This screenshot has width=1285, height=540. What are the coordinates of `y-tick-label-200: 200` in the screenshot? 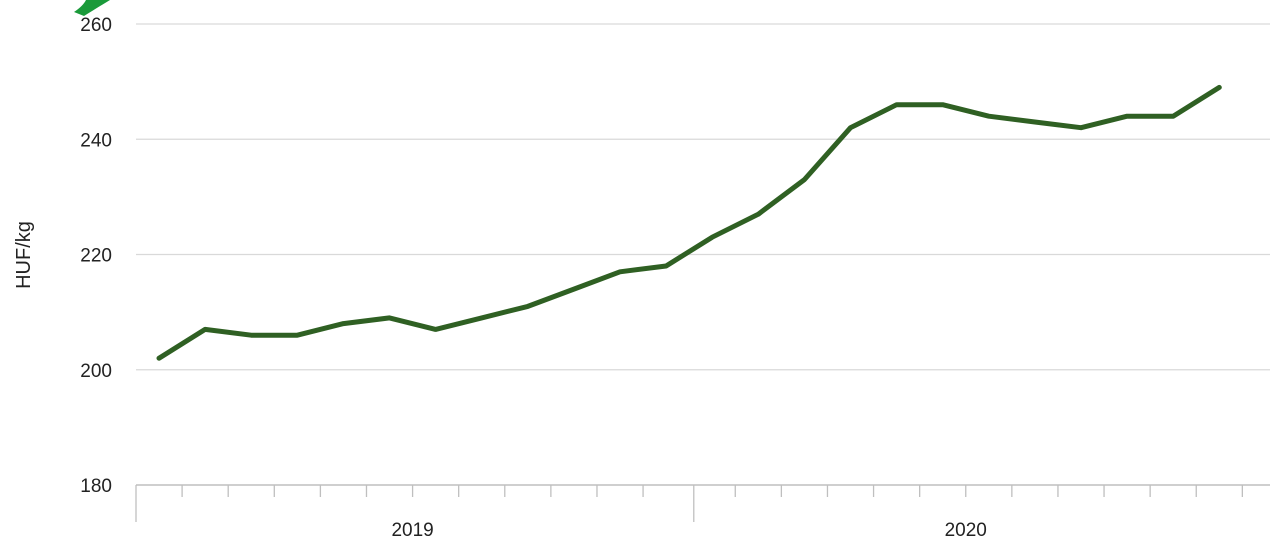 It's located at (96, 371).